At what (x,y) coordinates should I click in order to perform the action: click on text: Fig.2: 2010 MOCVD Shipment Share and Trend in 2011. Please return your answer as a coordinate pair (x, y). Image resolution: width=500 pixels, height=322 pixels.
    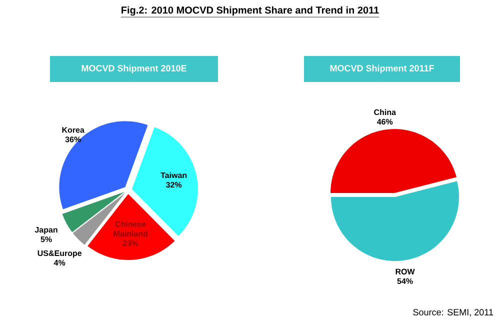
    Looking at the image, I should click on (250, 11).